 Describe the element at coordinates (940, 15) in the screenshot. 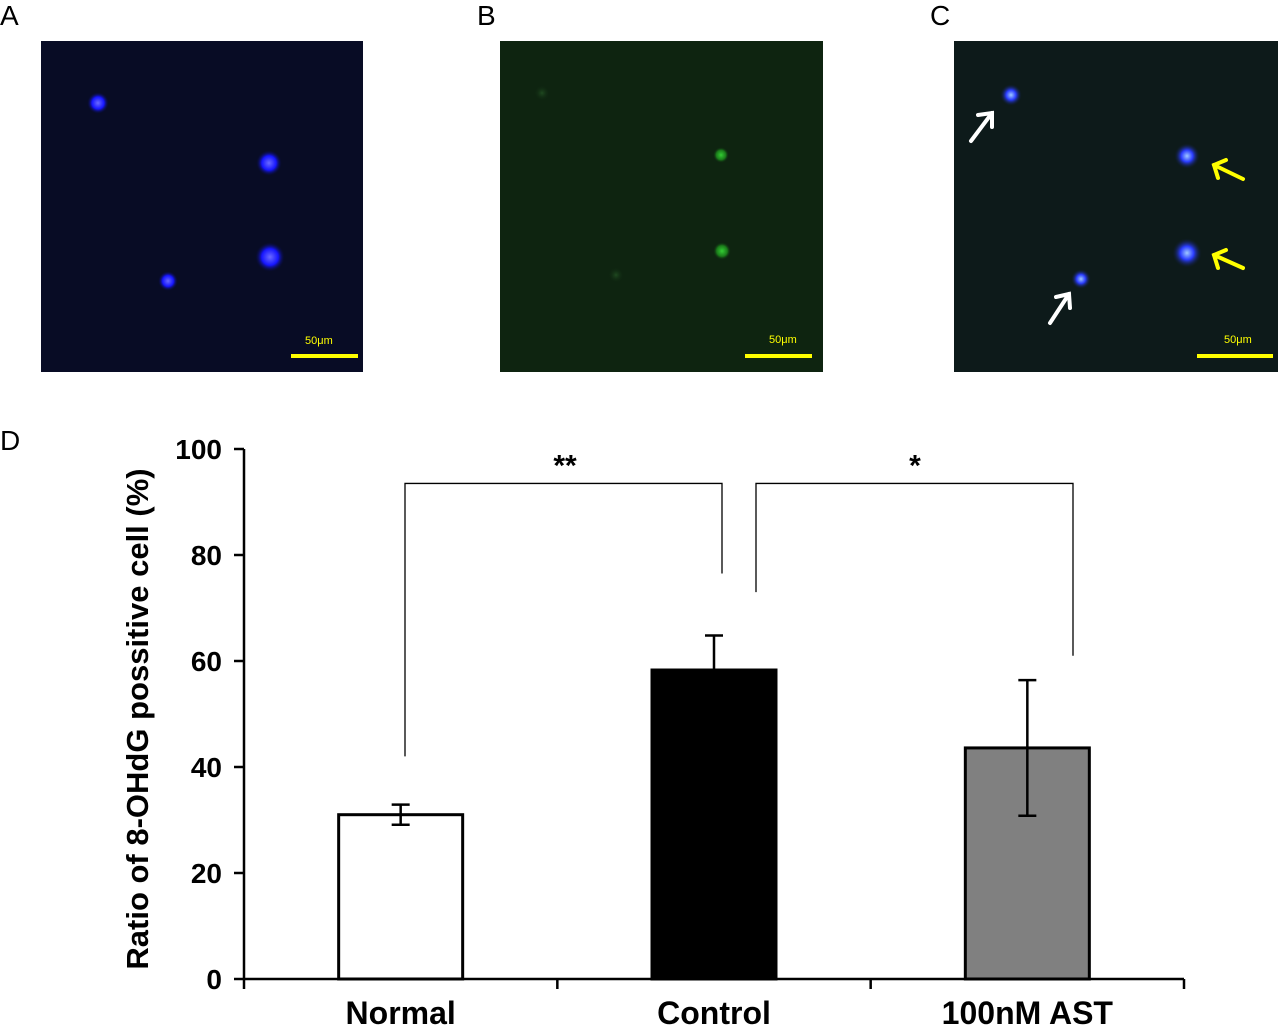

I see `panel-letter-c: C` at that location.